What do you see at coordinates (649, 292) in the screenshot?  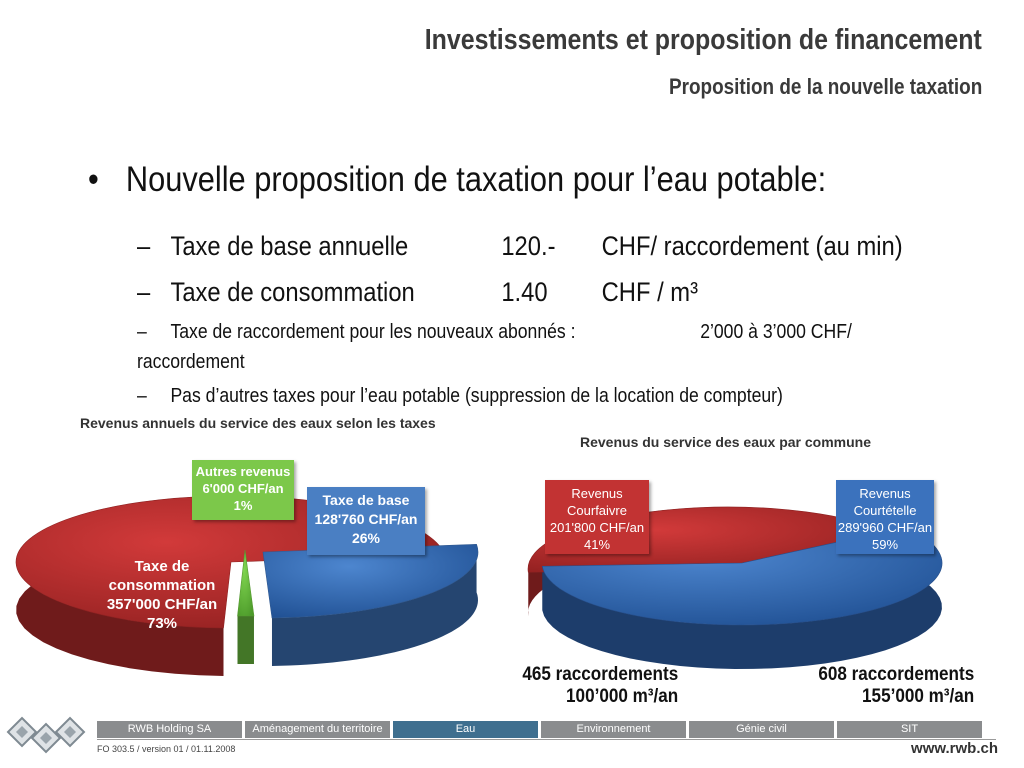 I see `consumption-tax-unit: CHF / m³` at bounding box center [649, 292].